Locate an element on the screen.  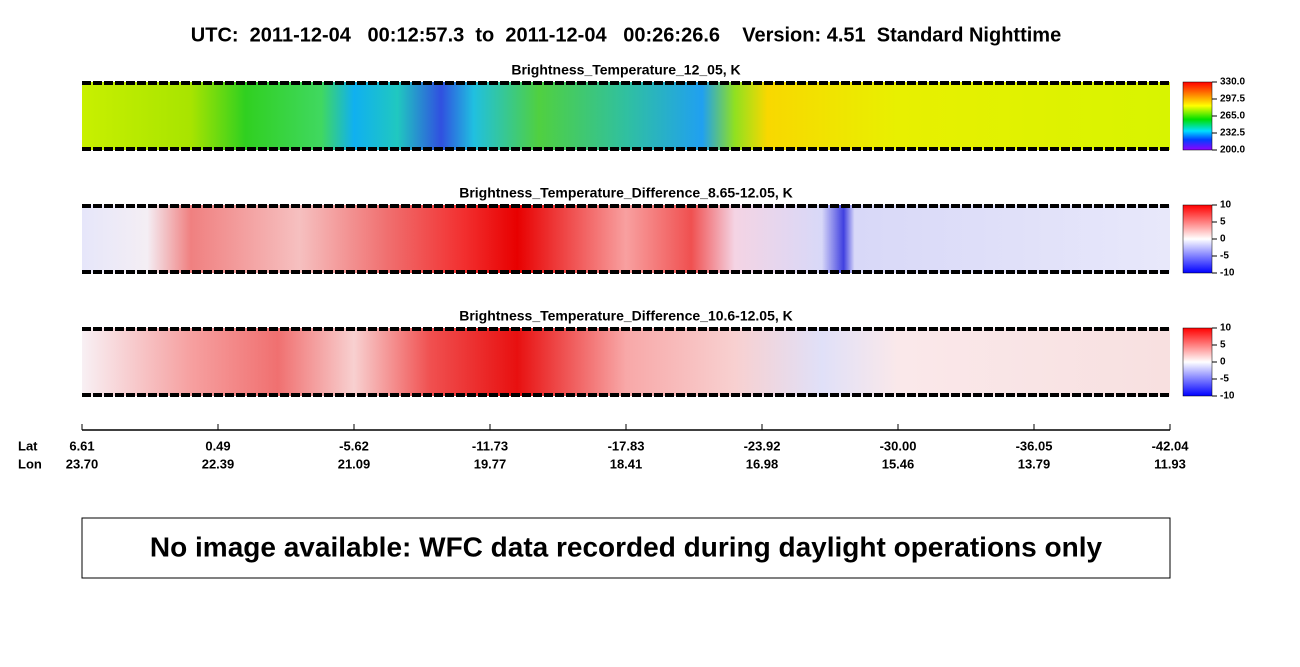
colorbar-label: 232.5 is located at coordinates (1232, 133).